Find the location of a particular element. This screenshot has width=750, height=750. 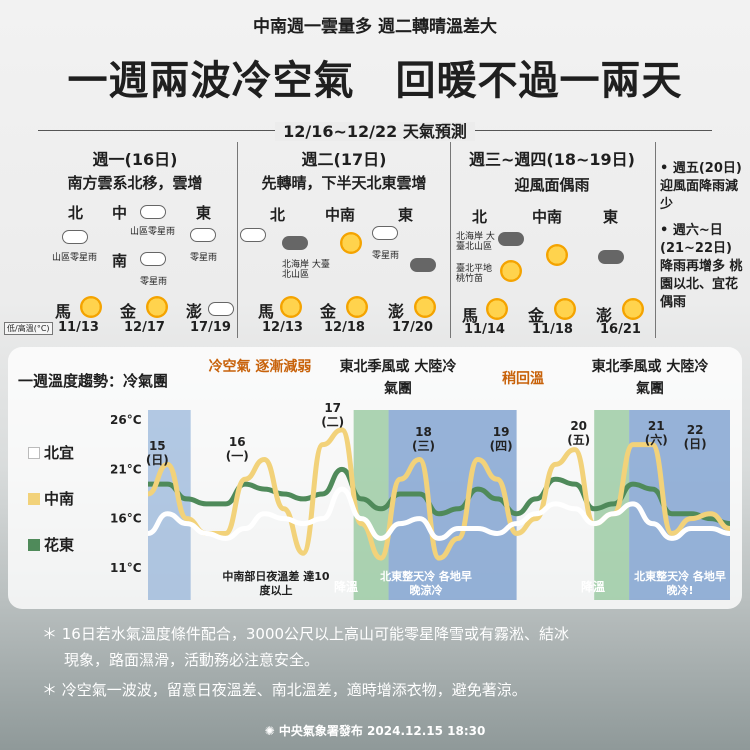

note-north-cold: 北東整天冷 各地早晚涼冷 is located at coordinates (426, 583).